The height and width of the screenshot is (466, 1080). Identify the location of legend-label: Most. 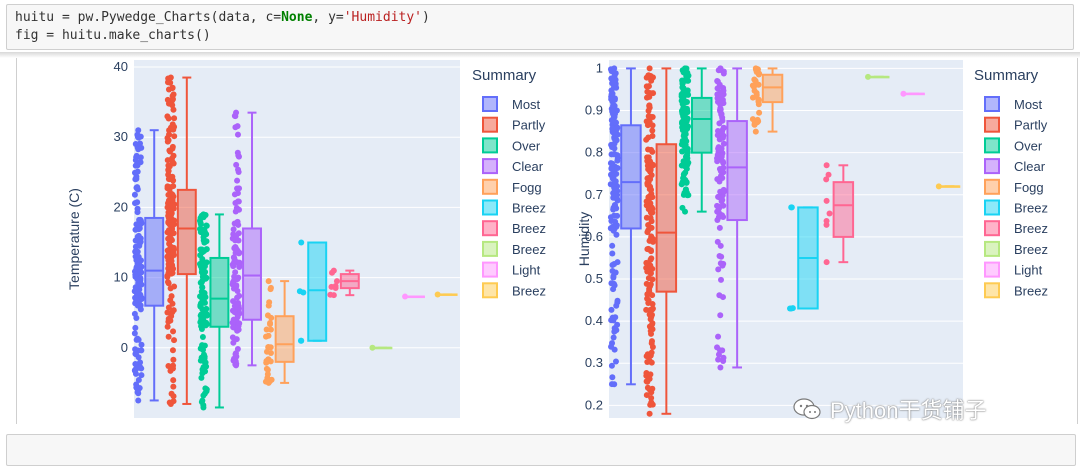
(526, 104).